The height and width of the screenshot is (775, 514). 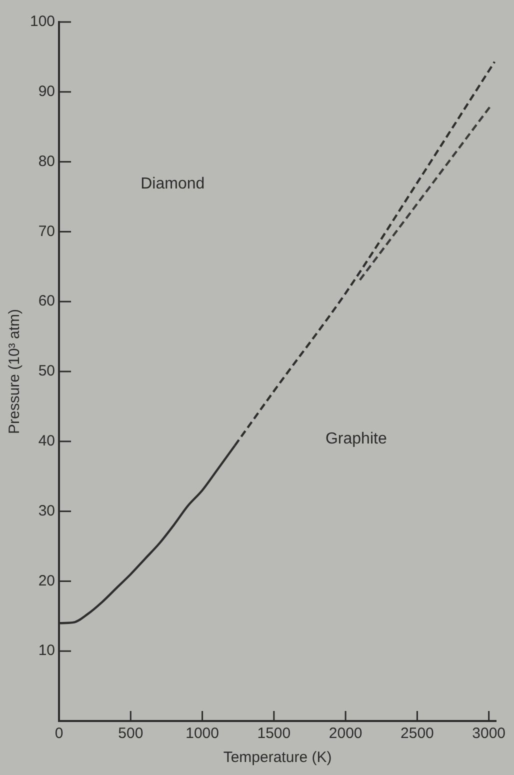 I want to click on x-tick-label: 500, so click(x=131, y=733).